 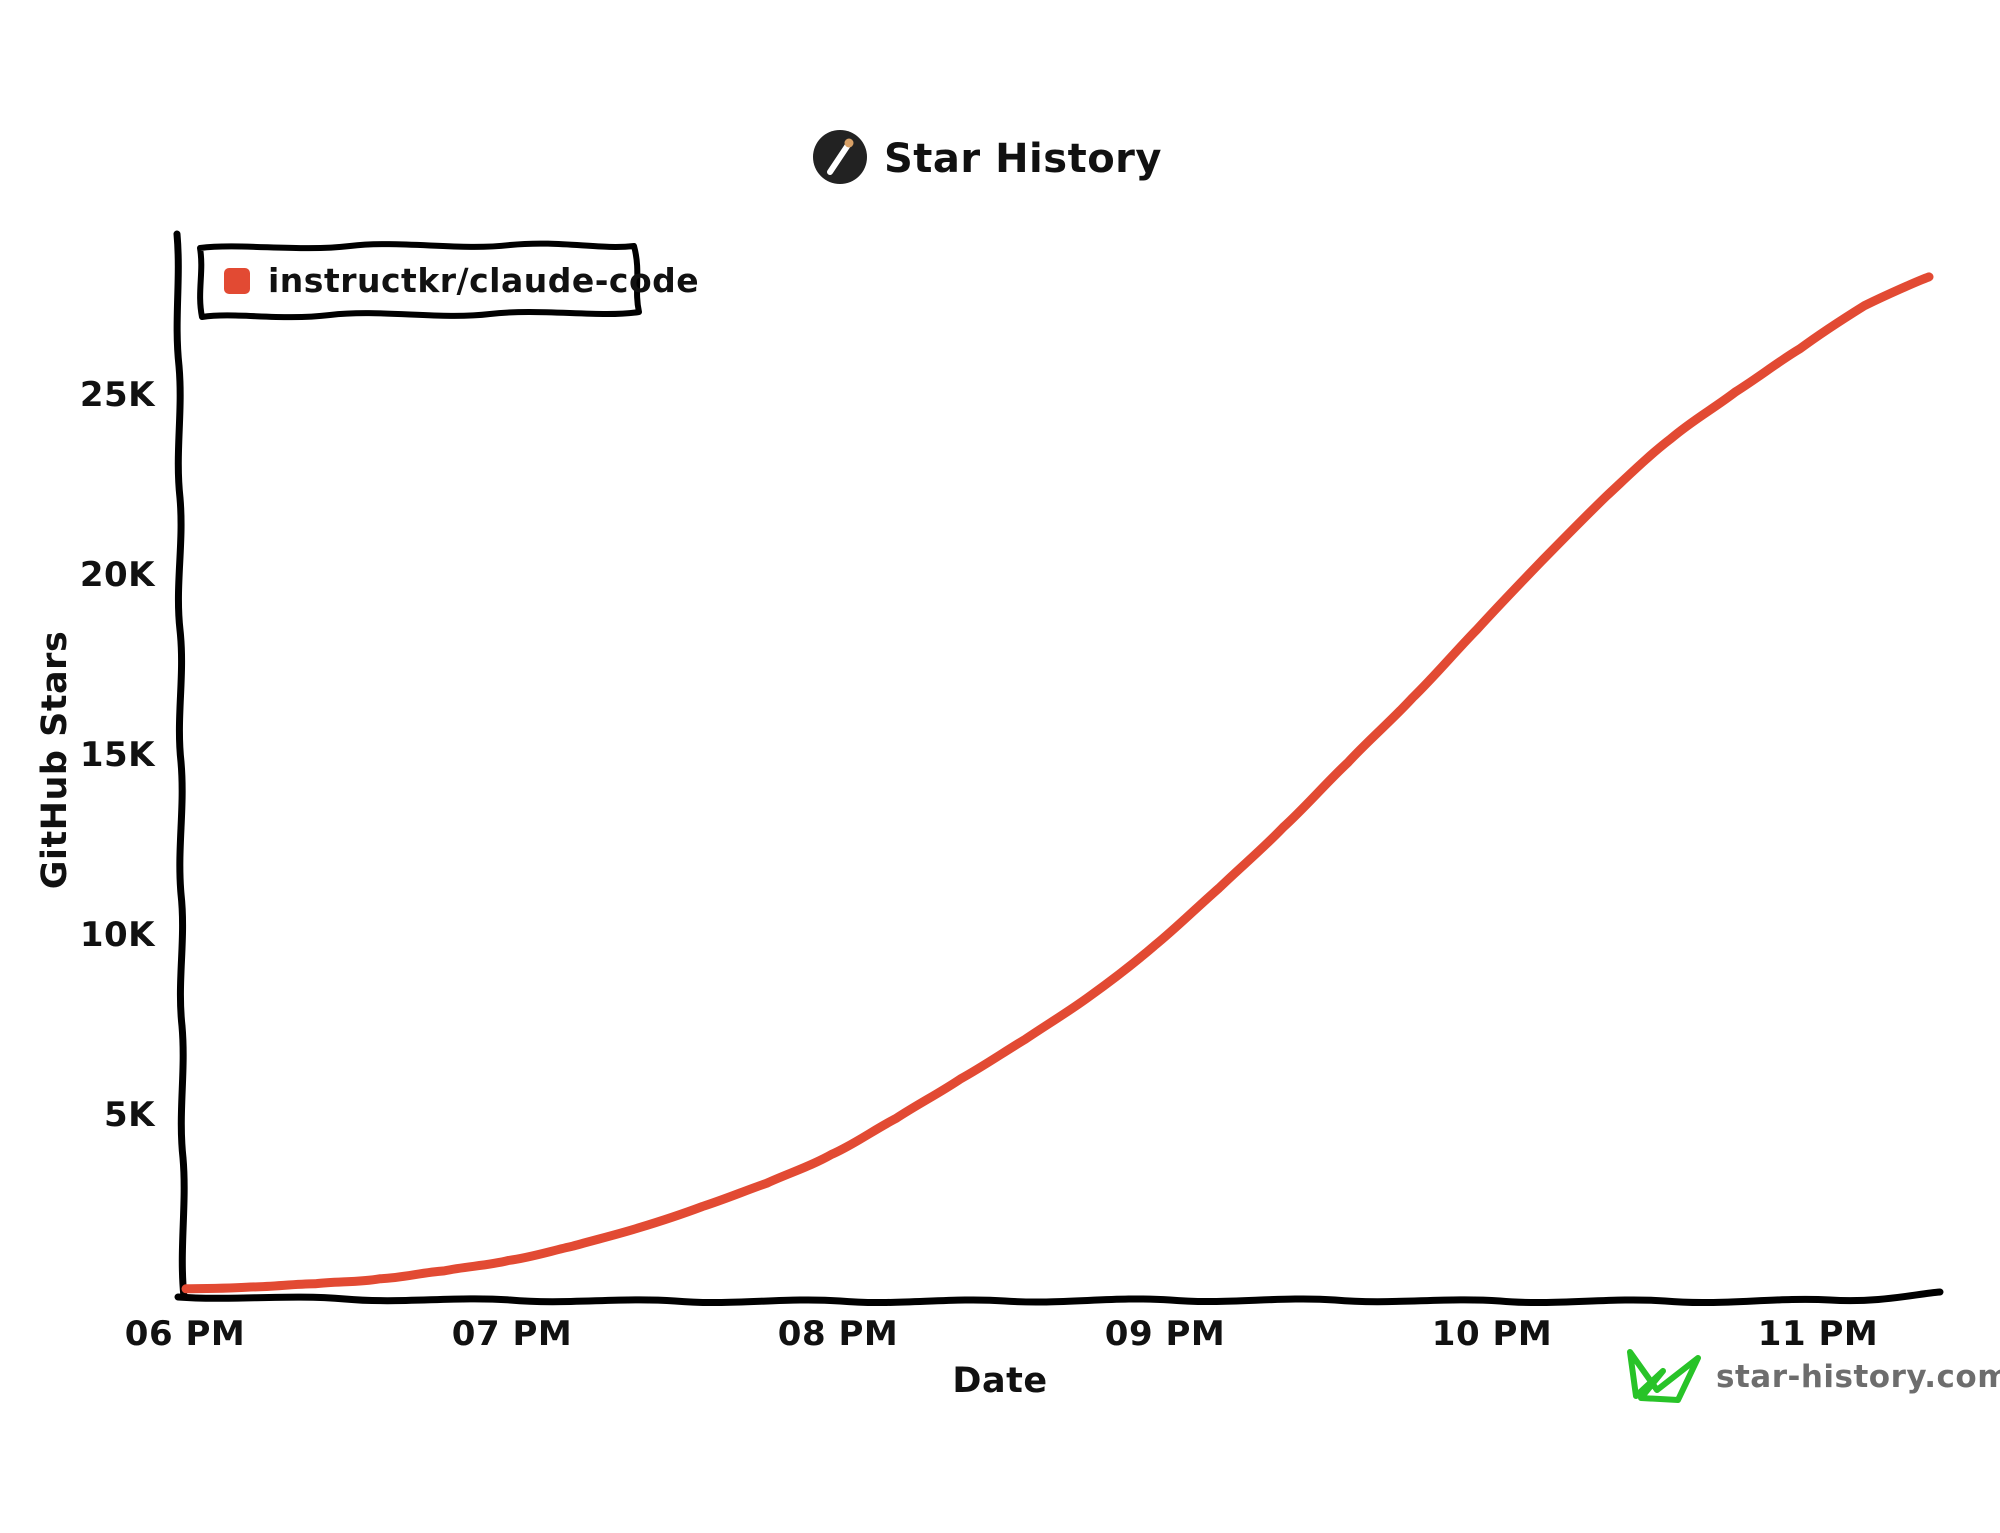 What do you see at coordinates (999, 1381) in the screenshot?
I see `x-axis-title: Date` at bounding box center [999, 1381].